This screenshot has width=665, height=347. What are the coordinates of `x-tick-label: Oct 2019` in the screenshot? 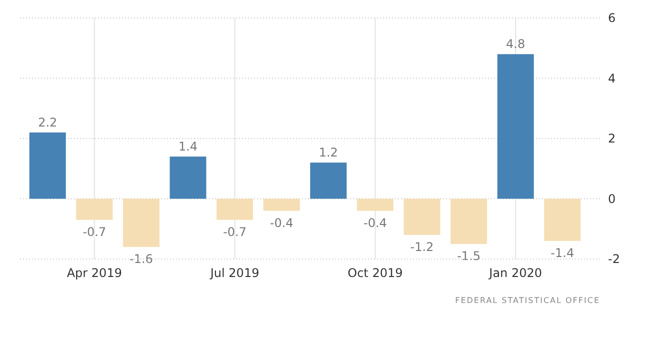 It's located at (375, 273).